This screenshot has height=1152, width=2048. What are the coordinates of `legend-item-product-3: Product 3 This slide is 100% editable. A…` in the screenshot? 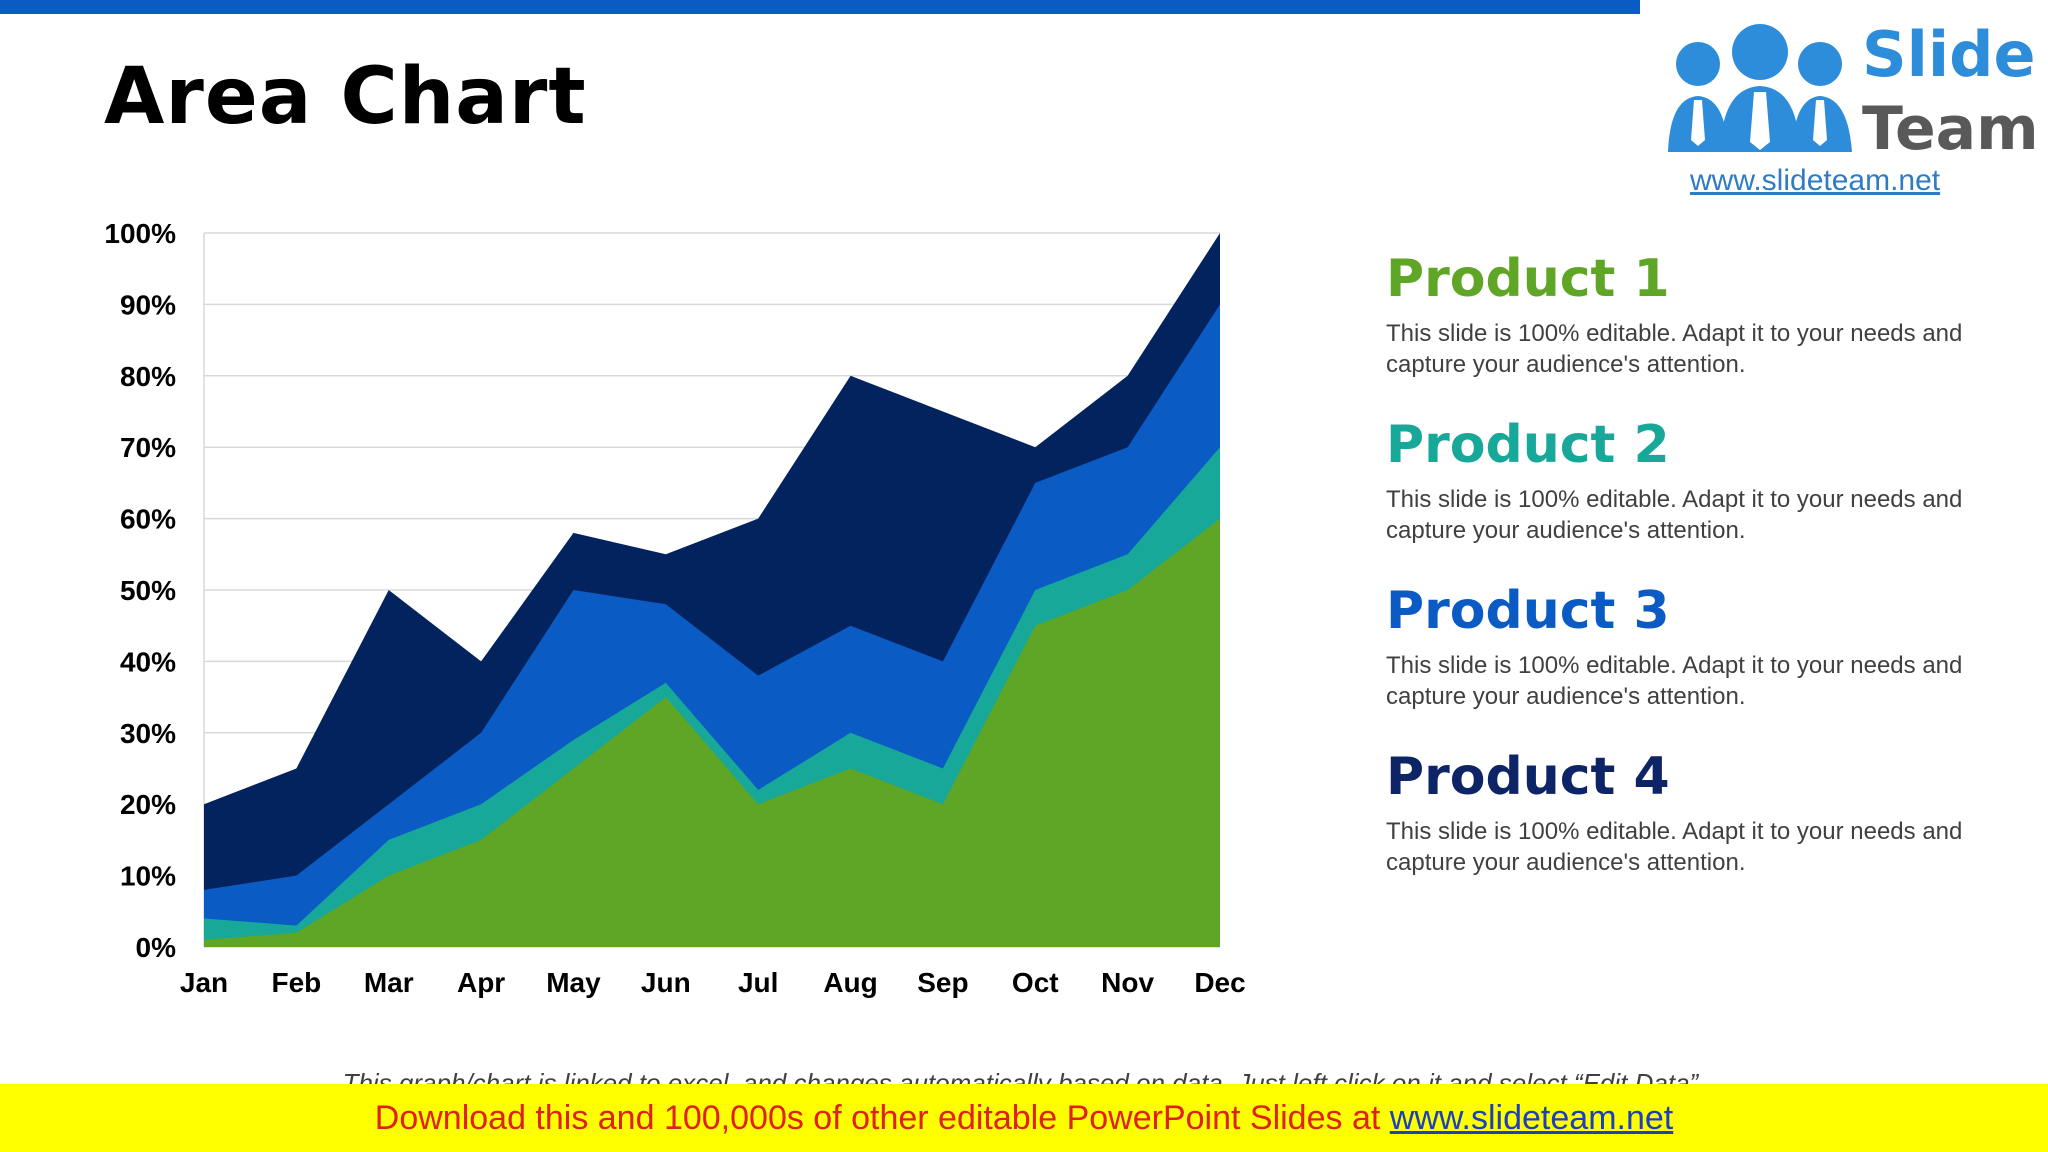 It's located at (1696, 663).